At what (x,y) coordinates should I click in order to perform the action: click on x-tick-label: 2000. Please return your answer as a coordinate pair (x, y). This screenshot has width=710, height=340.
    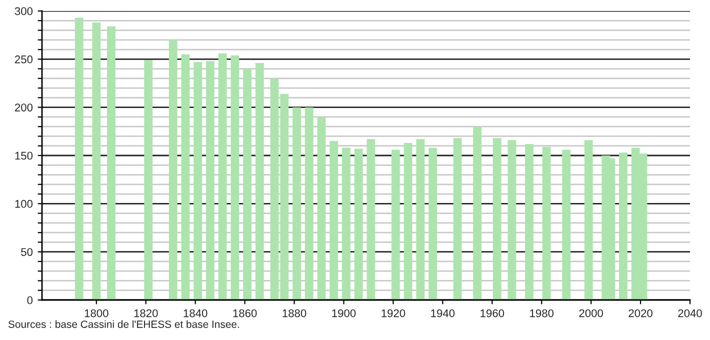
    Looking at the image, I should click on (591, 313).